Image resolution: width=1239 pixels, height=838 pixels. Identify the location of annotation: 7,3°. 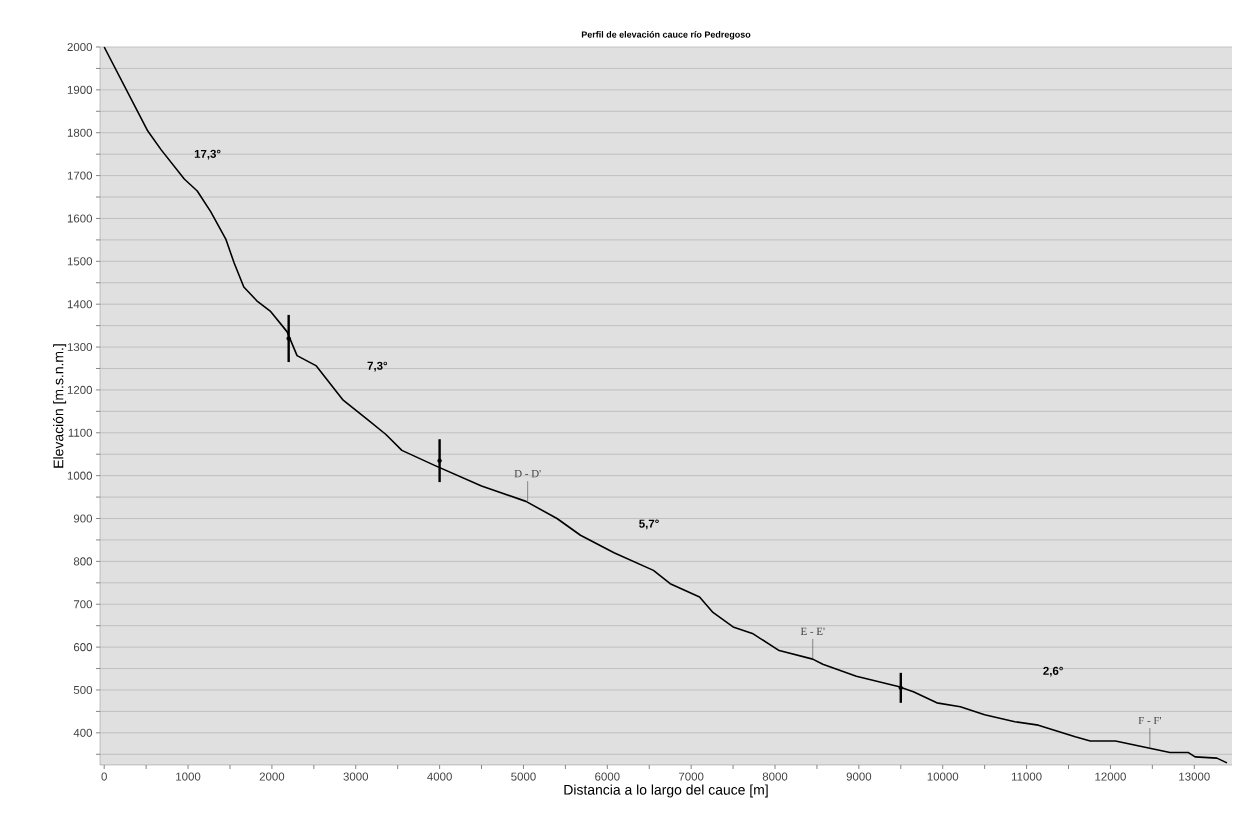
(377, 366).